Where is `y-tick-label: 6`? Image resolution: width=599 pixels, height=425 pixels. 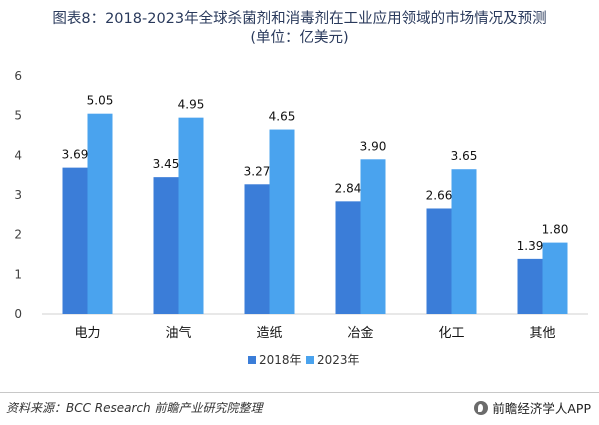 y-tick-label: 6 is located at coordinates (18, 76).